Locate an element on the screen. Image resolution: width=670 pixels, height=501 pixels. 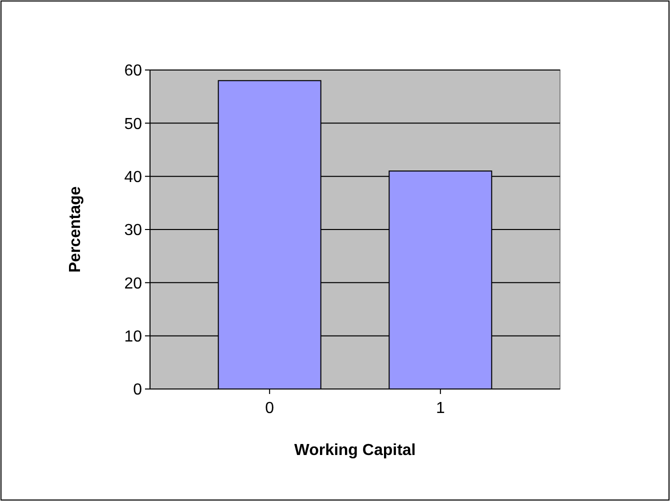
y-axis-title: Percentage is located at coordinates (75, 229).